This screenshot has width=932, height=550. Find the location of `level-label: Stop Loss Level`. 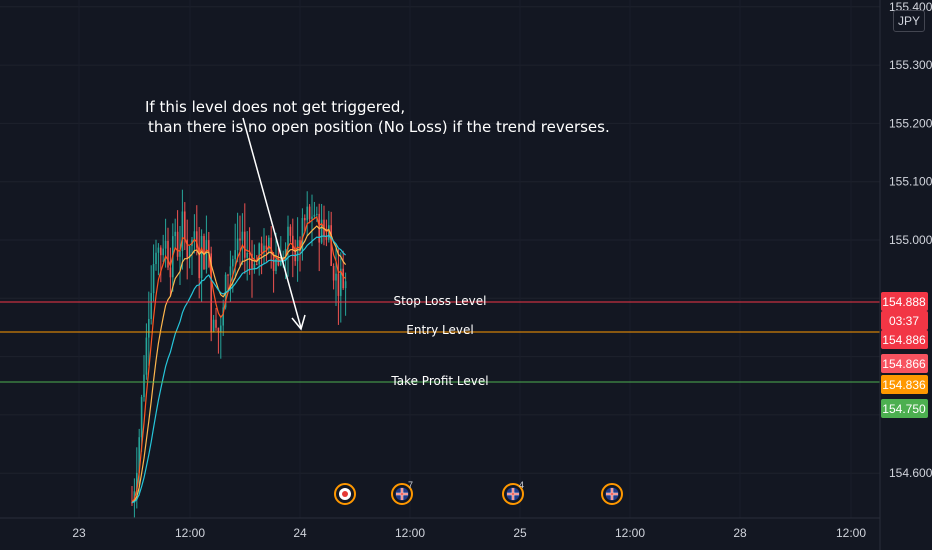

level-label: Stop Loss Level is located at coordinates (440, 301).